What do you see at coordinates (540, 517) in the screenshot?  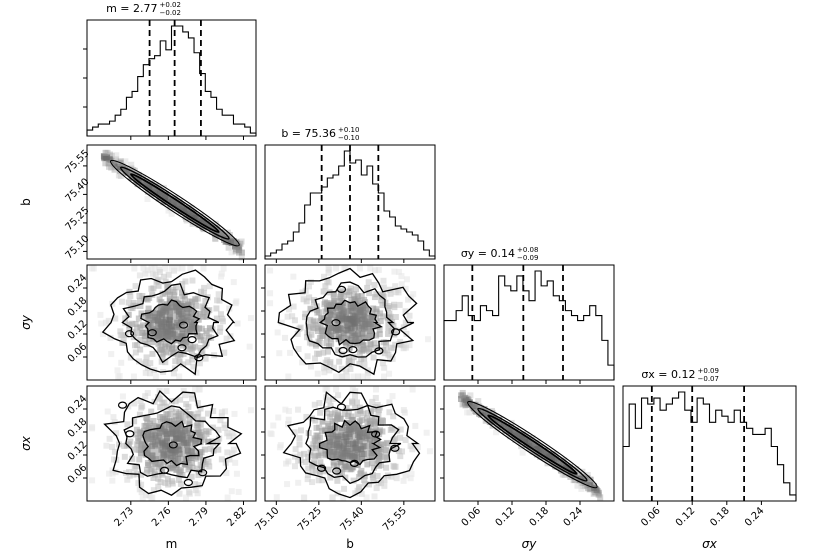 I see `xtick-label-sy: 0.18` at bounding box center [540, 517].